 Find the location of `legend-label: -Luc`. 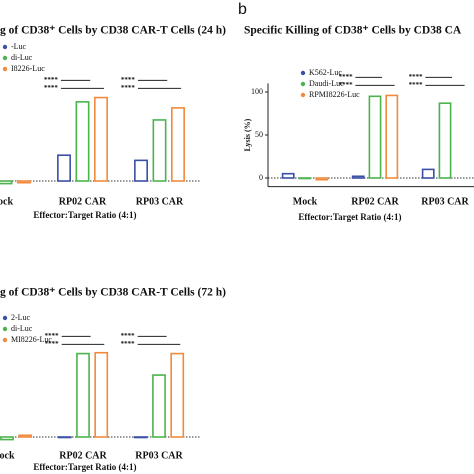

legend-label: -Luc is located at coordinates (19, 46).